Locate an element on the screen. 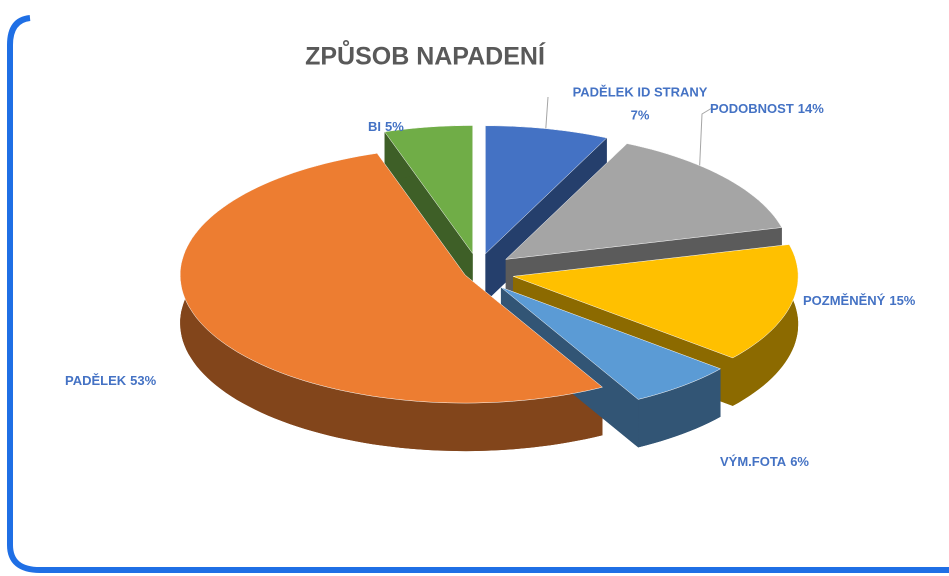  data-label-name: BI is located at coordinates (374, 126).